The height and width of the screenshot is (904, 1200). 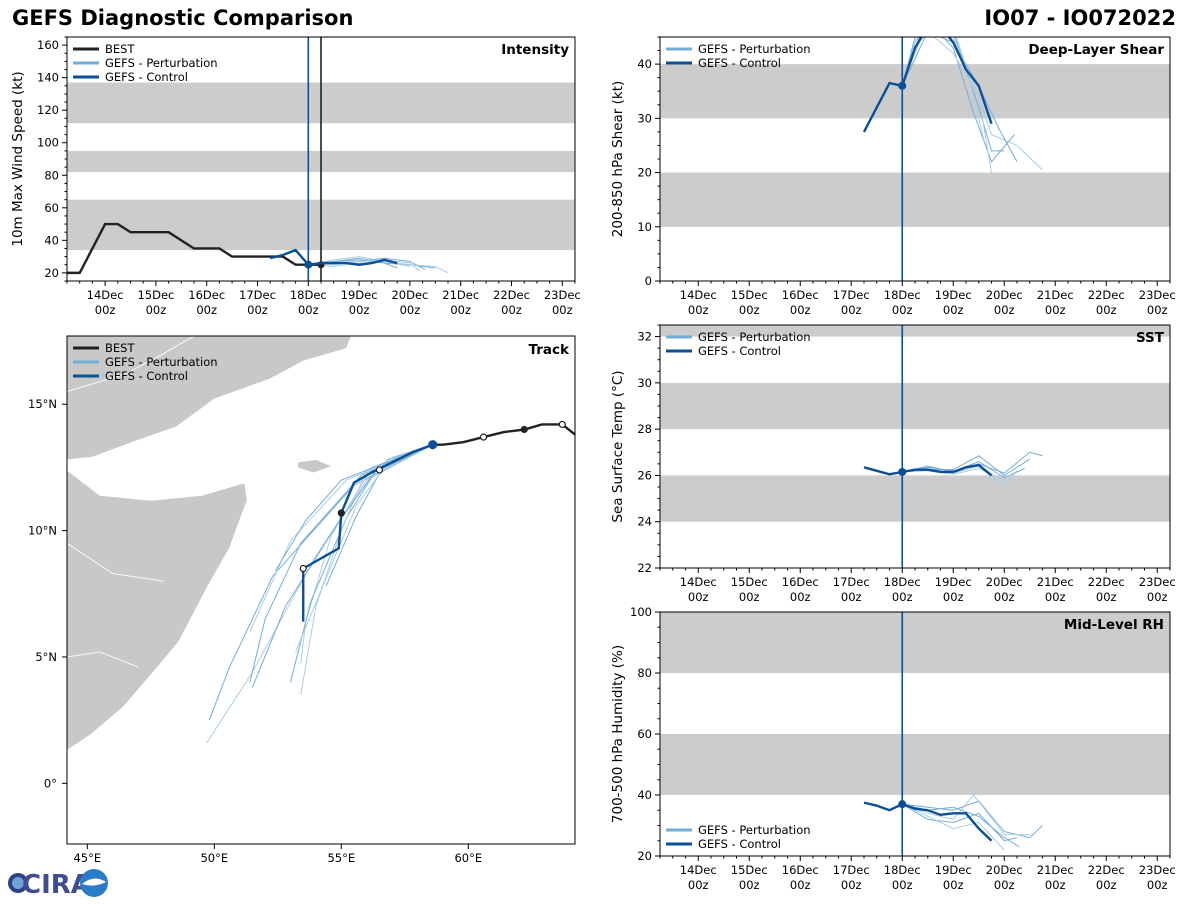 What do you see at coordinates (902, 471) in the screenshot?
I see `sst-control-marker` at bounding box center [902, 471].